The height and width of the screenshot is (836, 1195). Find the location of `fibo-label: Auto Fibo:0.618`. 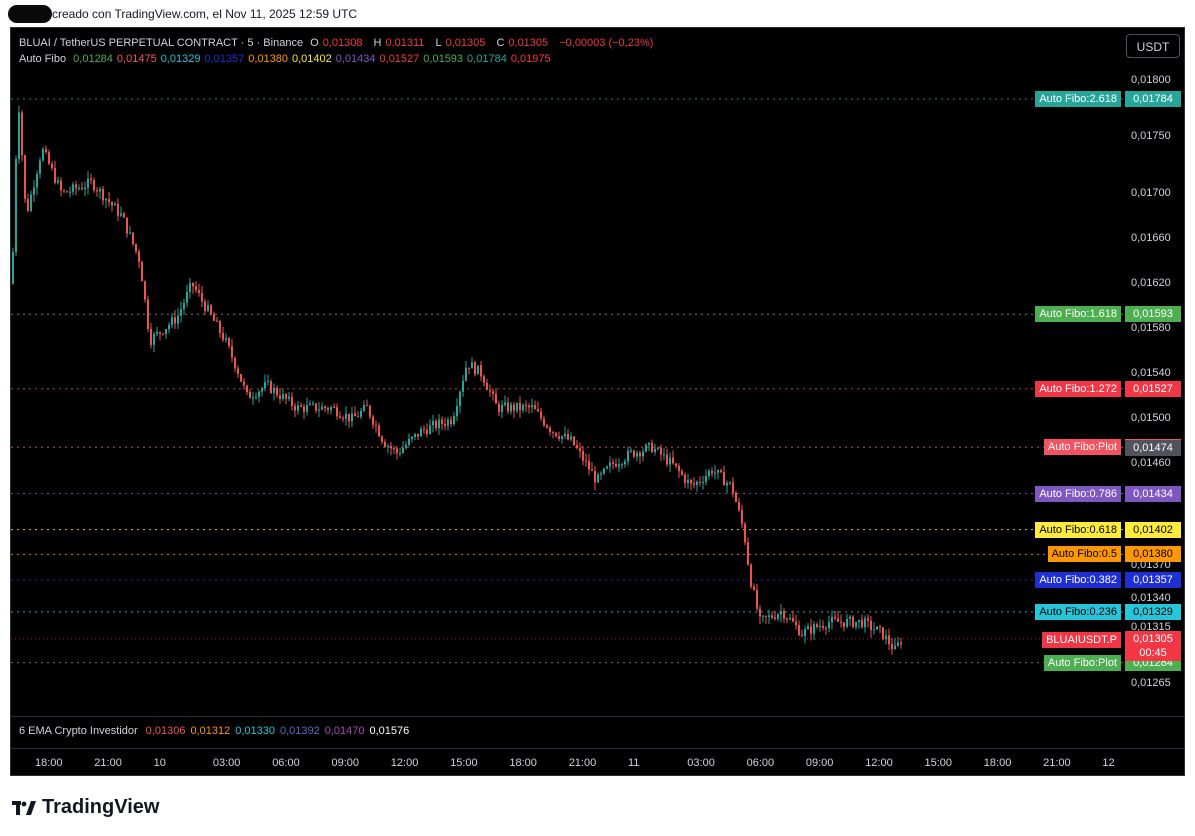

fibo-label: Auto Fibo:0.618 is located at coordinates (1078, 529).